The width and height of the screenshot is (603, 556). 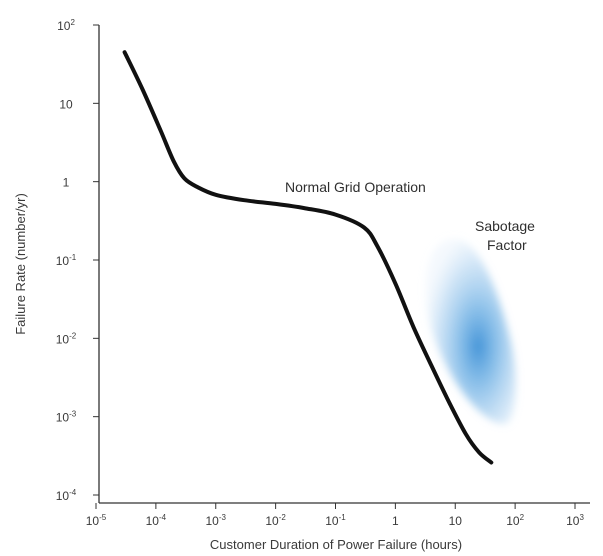 I want to click on x-tick-label: 10, so click(x=456, y=521).